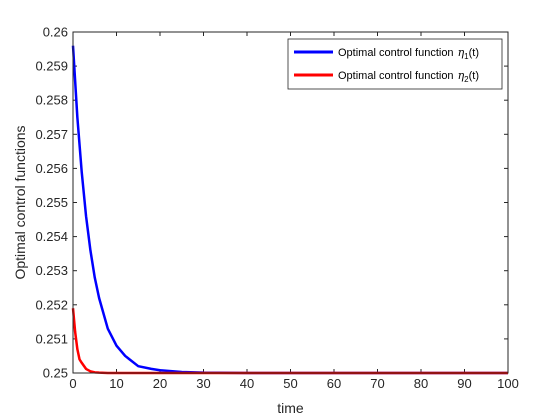 The width and height of the screenshot is (560, 420). I want to click on x-tick-label-5: 50, so click(290, 383).